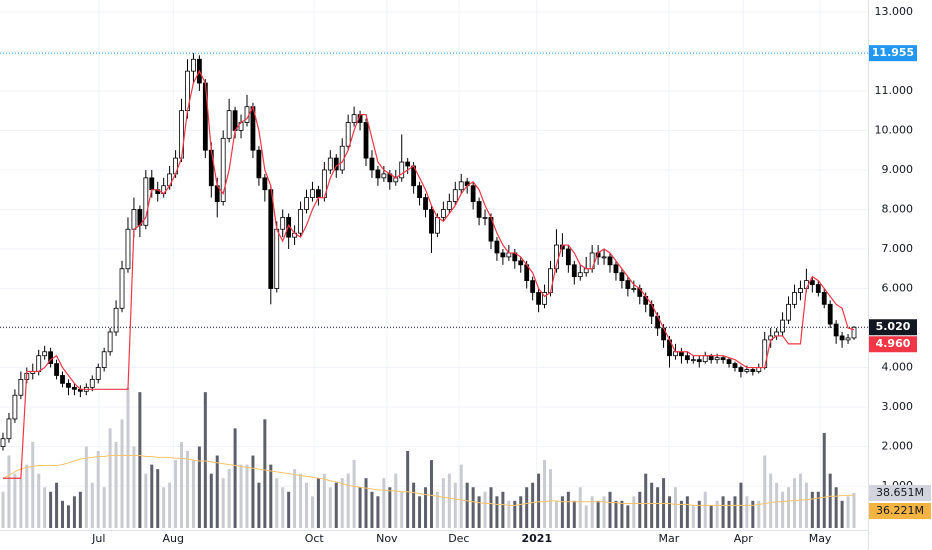 The width and height of the screenshot is (932, 550). Describe the element at coordinates (669, 538) in the screenshot. I see `x-tick-label: Mar` at that location.